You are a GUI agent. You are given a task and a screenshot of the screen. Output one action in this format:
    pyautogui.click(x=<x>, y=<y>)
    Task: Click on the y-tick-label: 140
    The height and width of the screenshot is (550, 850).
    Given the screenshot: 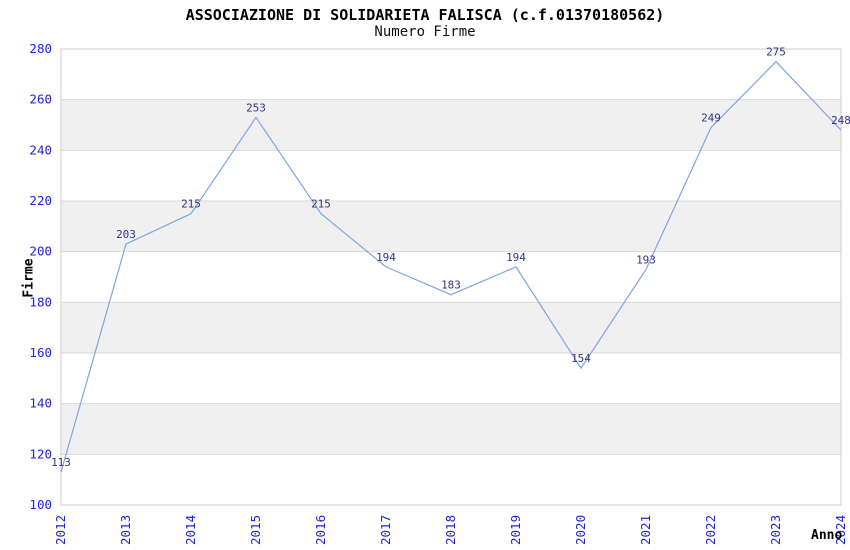 What is the action you would take?
    pyautogui.click(x=40, y=403)
    